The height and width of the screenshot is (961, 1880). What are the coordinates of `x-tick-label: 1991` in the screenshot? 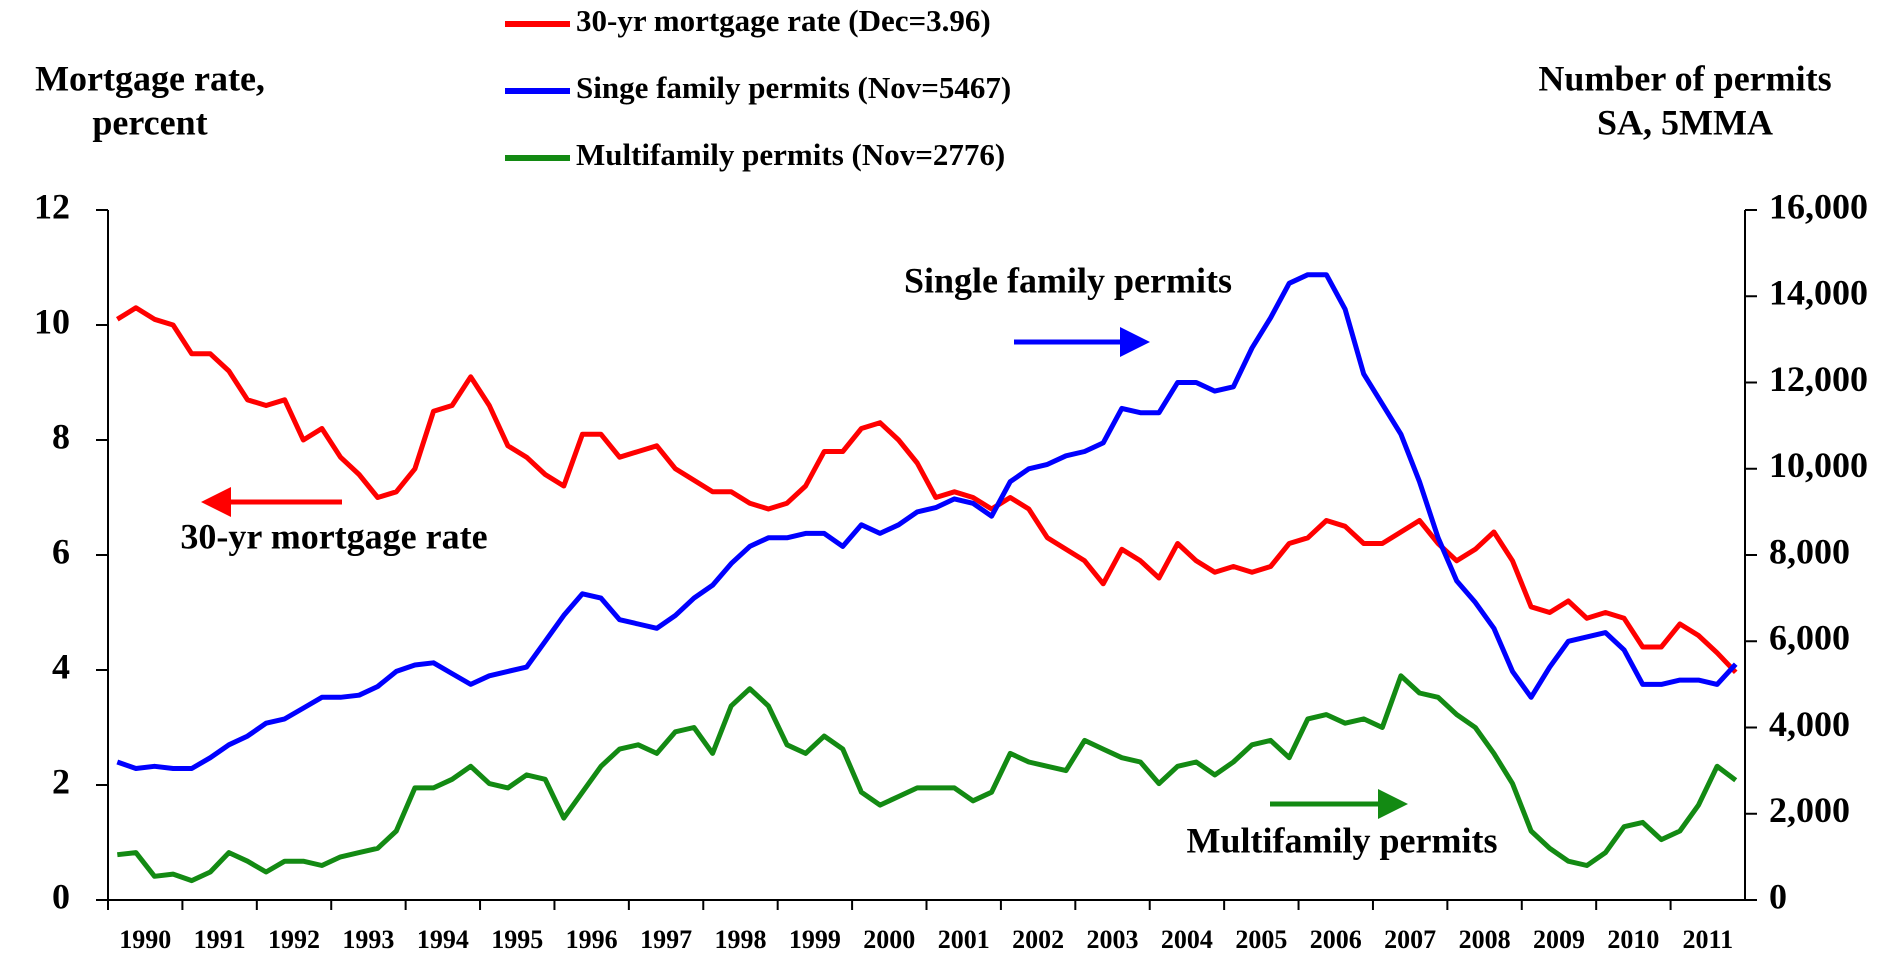 It's located at (220, 939).